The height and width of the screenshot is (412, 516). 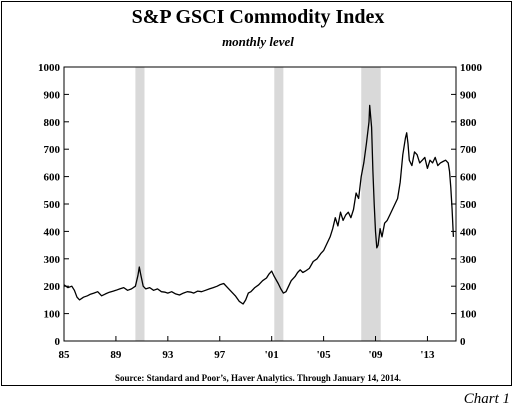 What do you see at coordinates (468, 260) in the screenshot?
I see `y-tick-label-right: 300` at bounding box center [468, 260].